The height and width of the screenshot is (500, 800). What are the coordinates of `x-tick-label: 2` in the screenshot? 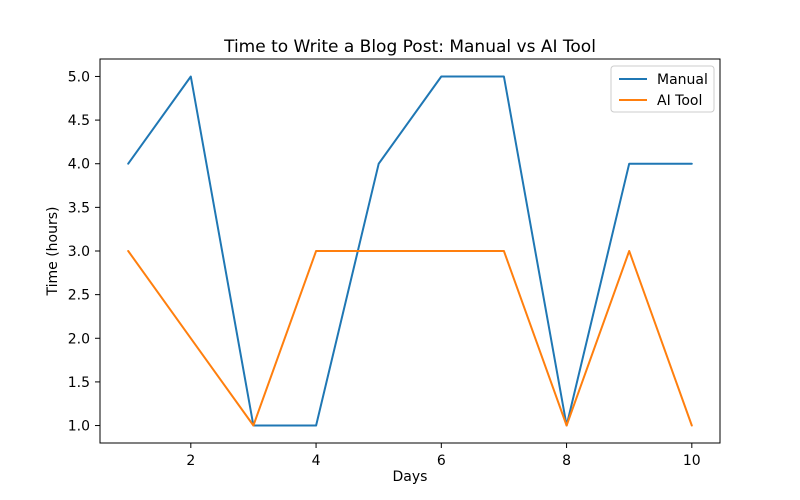 It's located at (190, 461).